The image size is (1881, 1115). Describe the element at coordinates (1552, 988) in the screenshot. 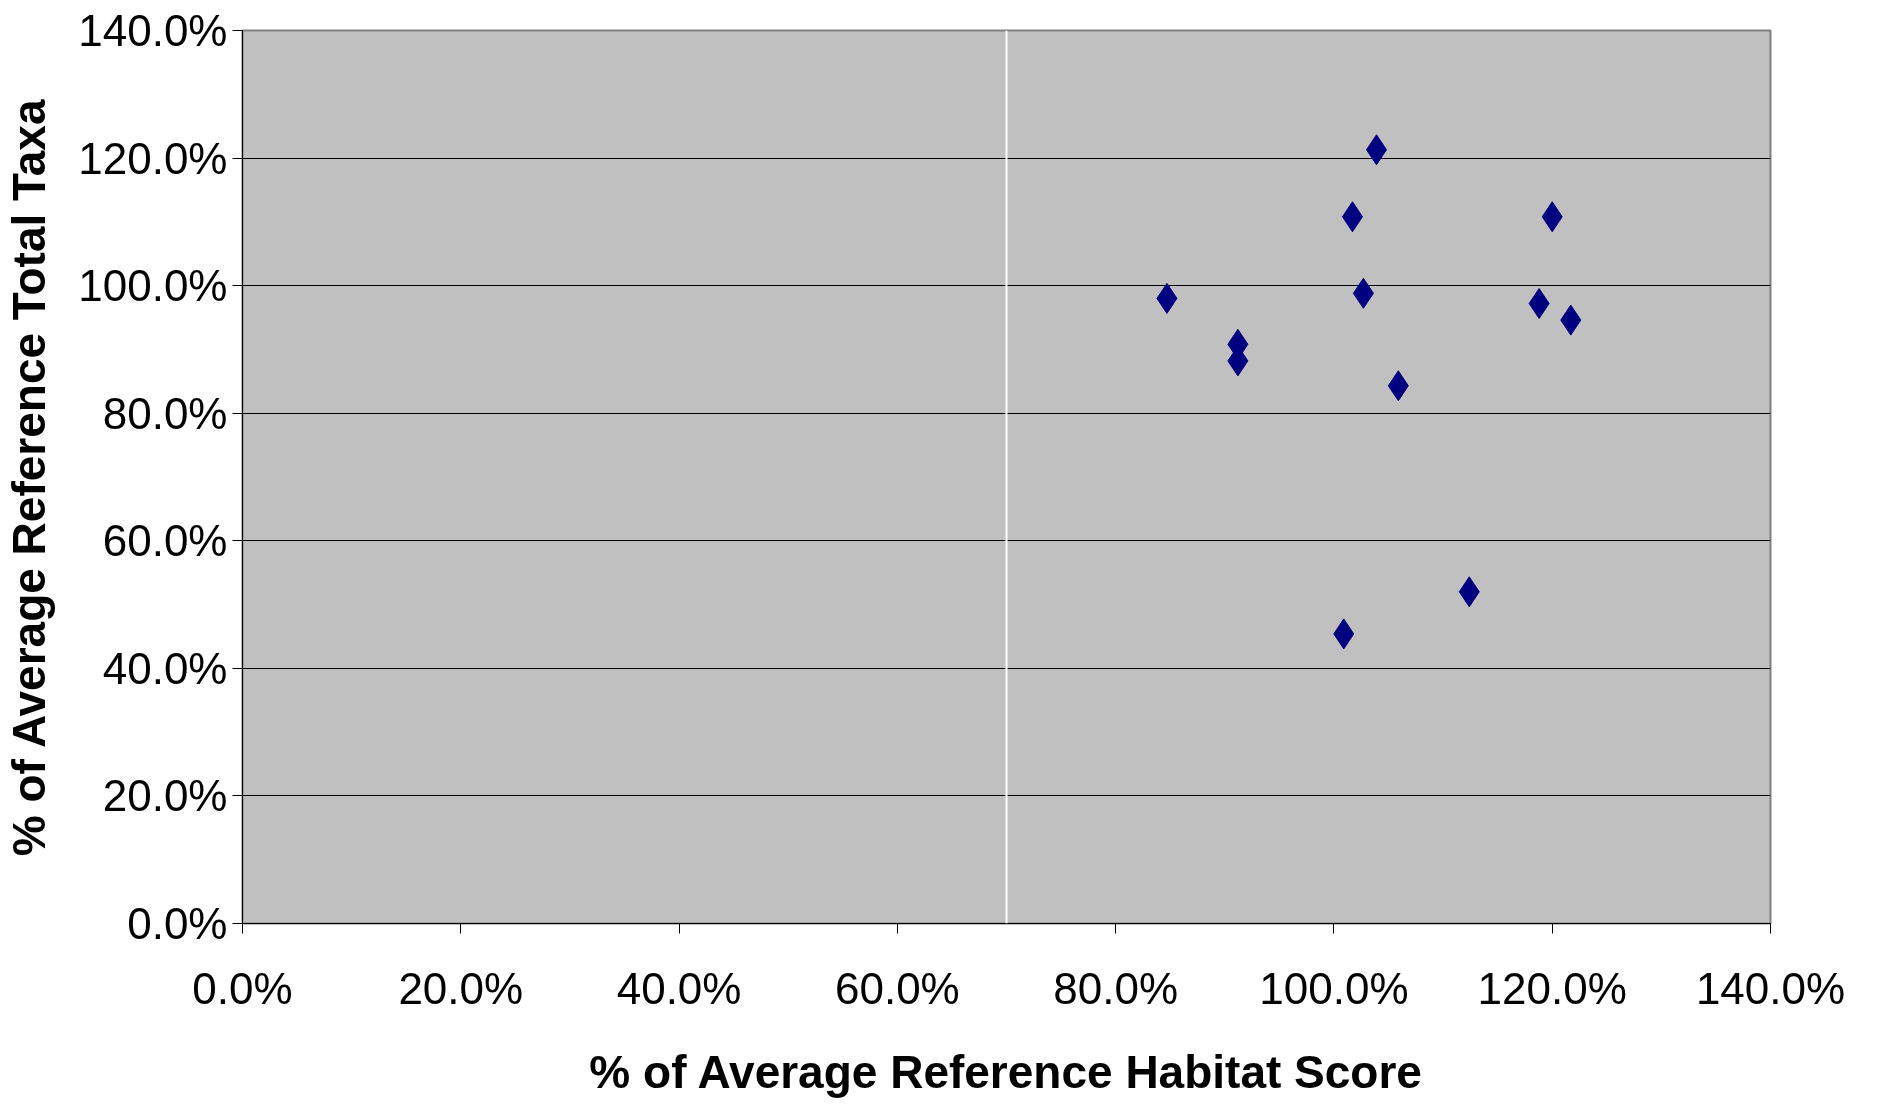

I see `x-tick-label: 120.0%` at that location.